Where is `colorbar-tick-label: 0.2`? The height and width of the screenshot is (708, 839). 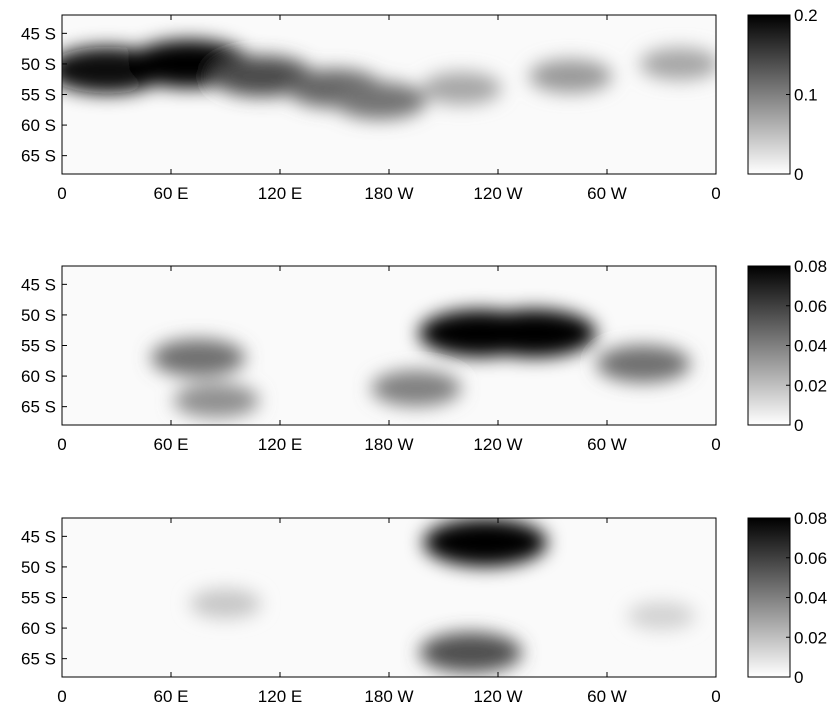 colorbar-tick-label: 0.2 is located at coordinates (806, 15).